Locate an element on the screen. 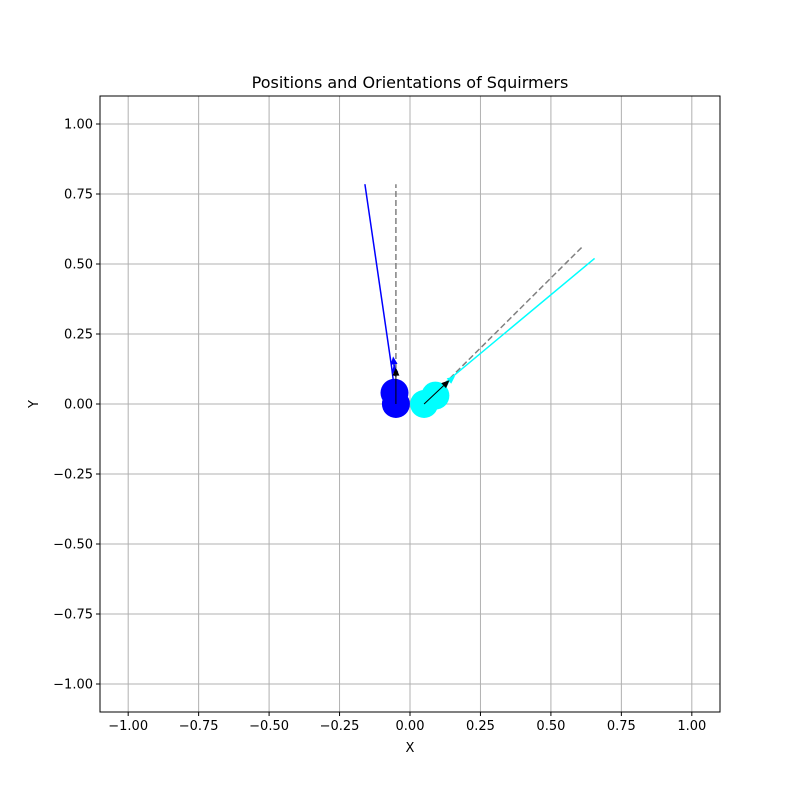 The width and height of the screenshot is (800, 800). x-tick-label: 0.25 is located at coordinates (480, 726).